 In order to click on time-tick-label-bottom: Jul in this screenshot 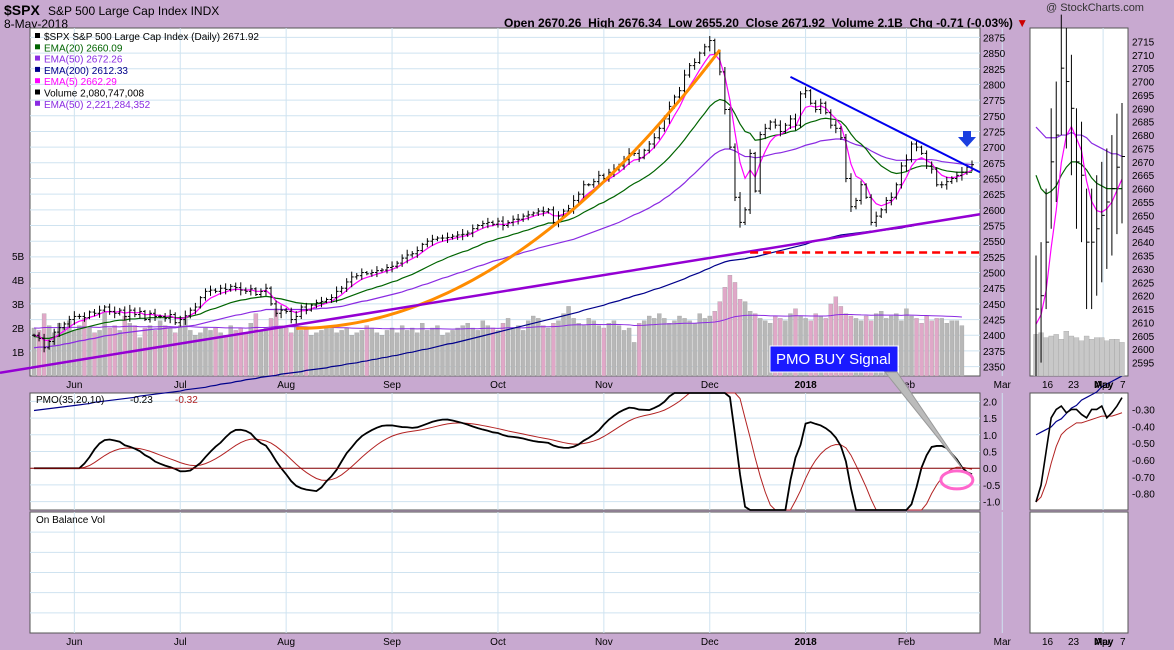, I will do `click(180, 642)`.